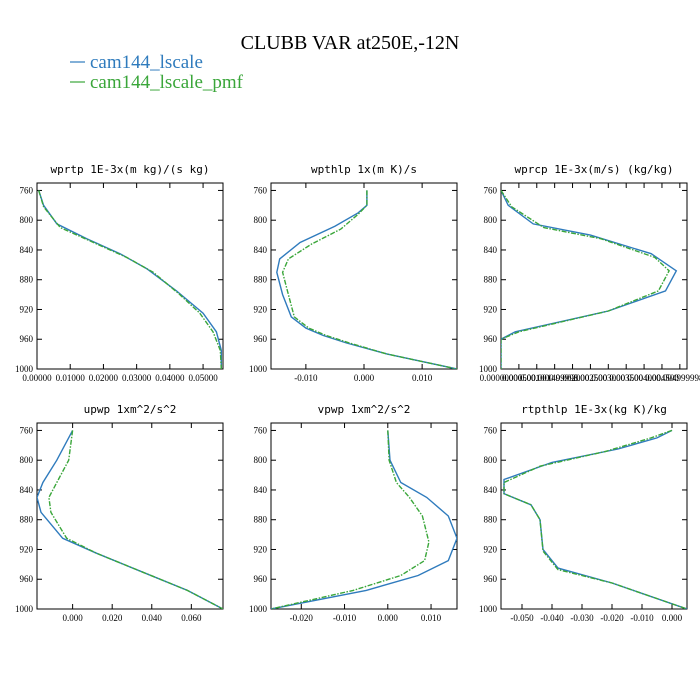 Image resolution: width=700 pixels, height=700 pixels. Describe the element at coordinates (137, 378) in the screenshot. I see `x-tick-label: 0.03000` at that location.